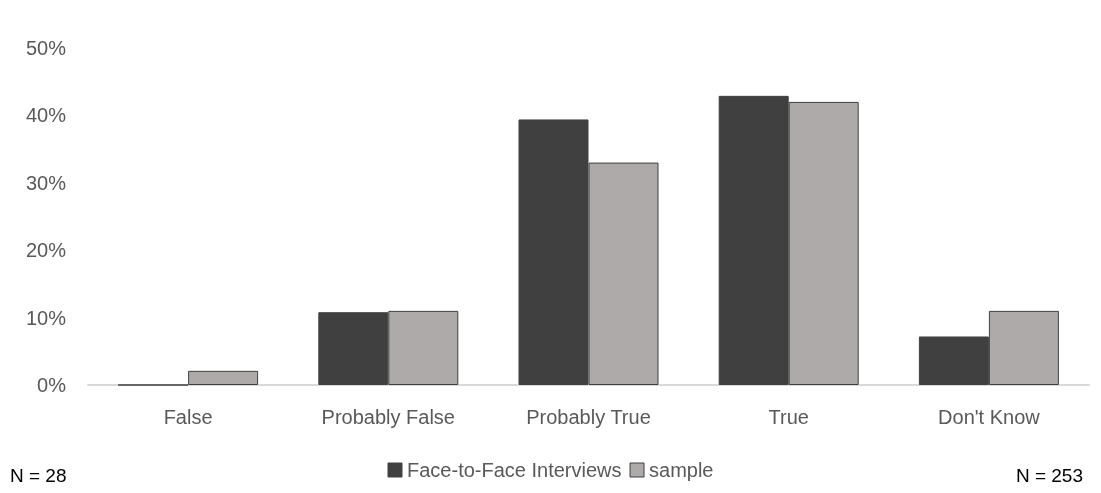 Image resolution: width=1101 pixels, height=493 pixels. I want to click on x-tick-label: False, so click(188, 417).